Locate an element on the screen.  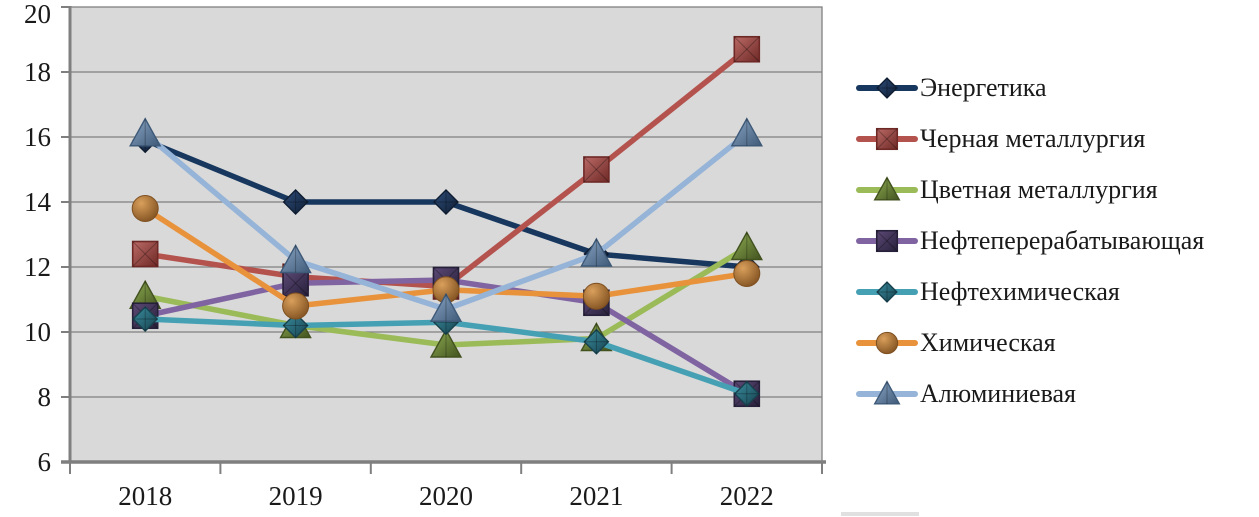
cropped-caption-artifact is located at coordinates (880, 514).